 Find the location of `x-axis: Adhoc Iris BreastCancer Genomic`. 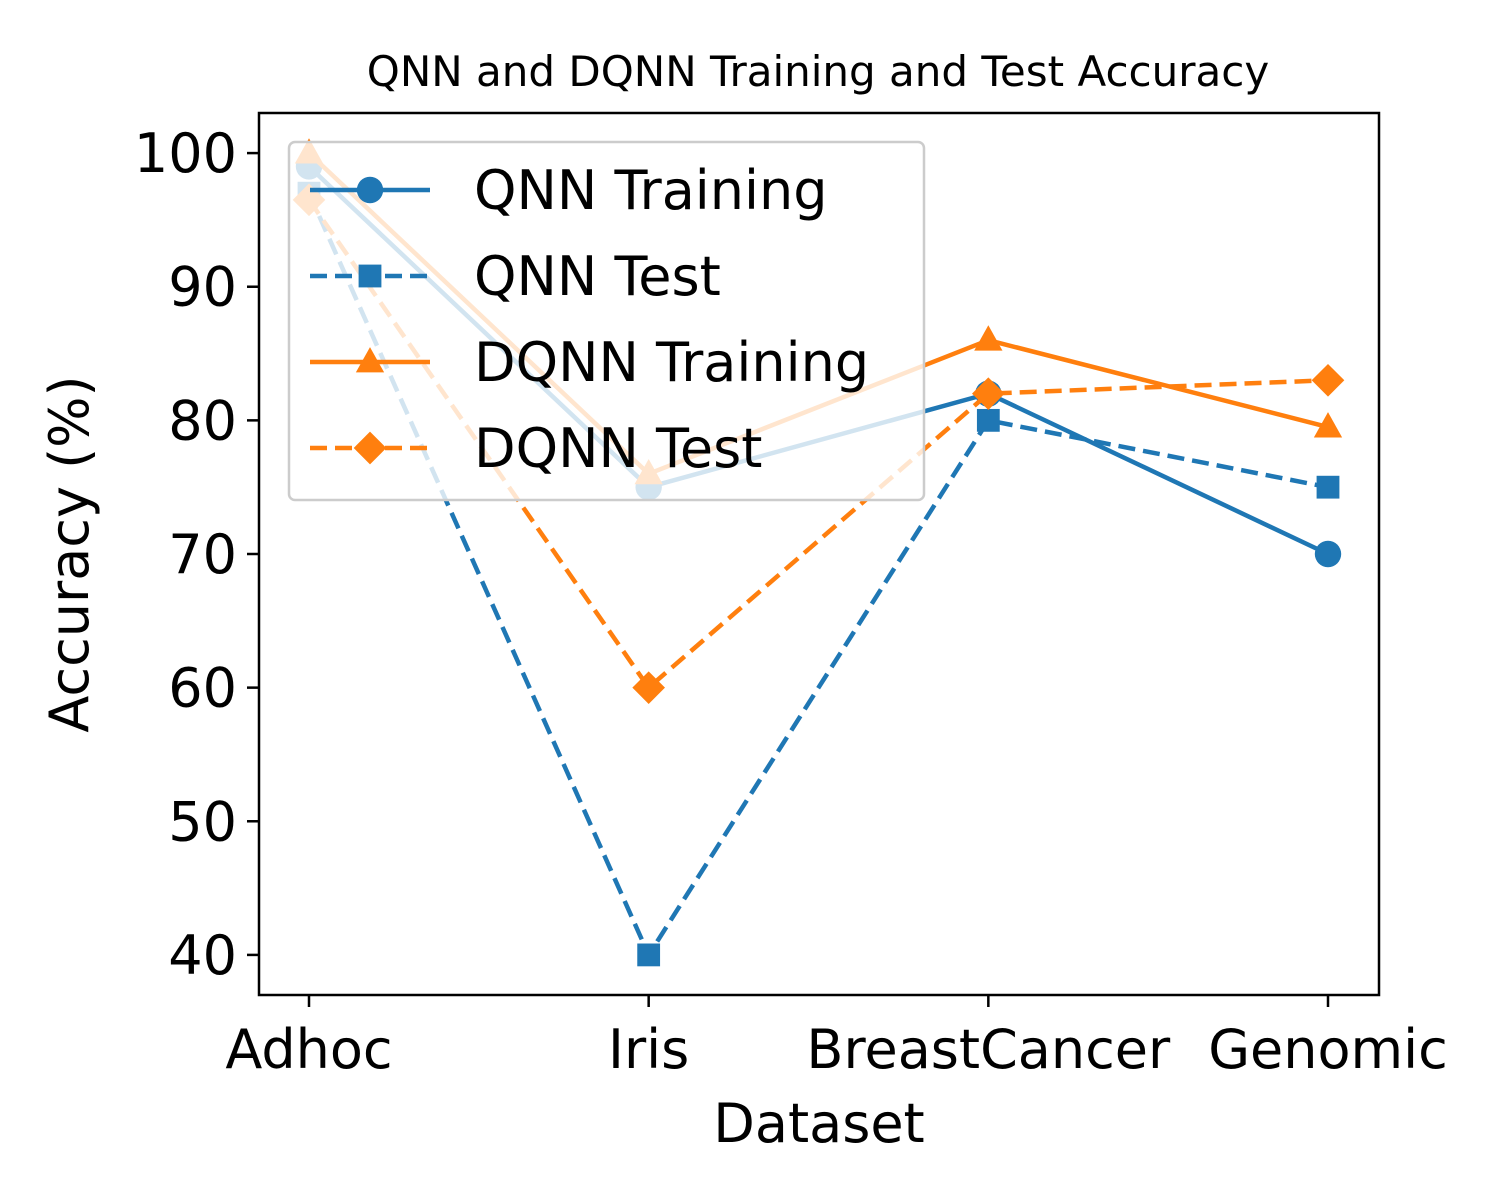

x-axis: Adhoc Iris BreastCancer Genomic is located at coordinates (836, 1038).